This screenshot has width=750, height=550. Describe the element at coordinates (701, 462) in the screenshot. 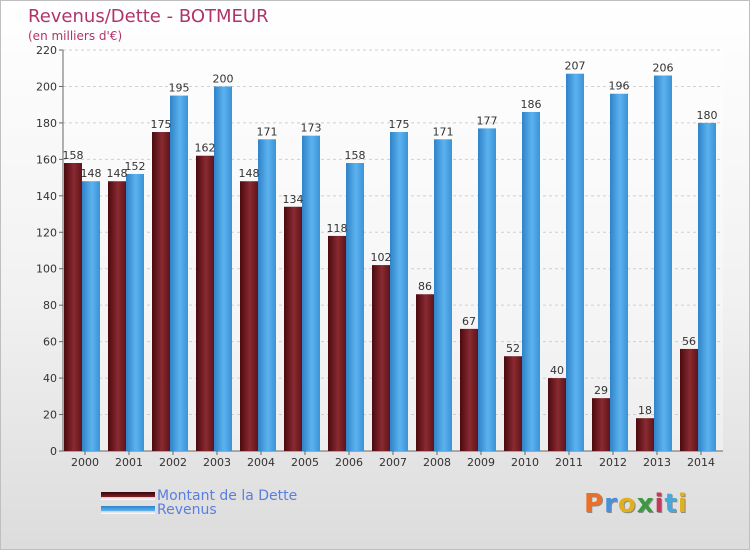

I see `x-tick-label: 2014` at that location.